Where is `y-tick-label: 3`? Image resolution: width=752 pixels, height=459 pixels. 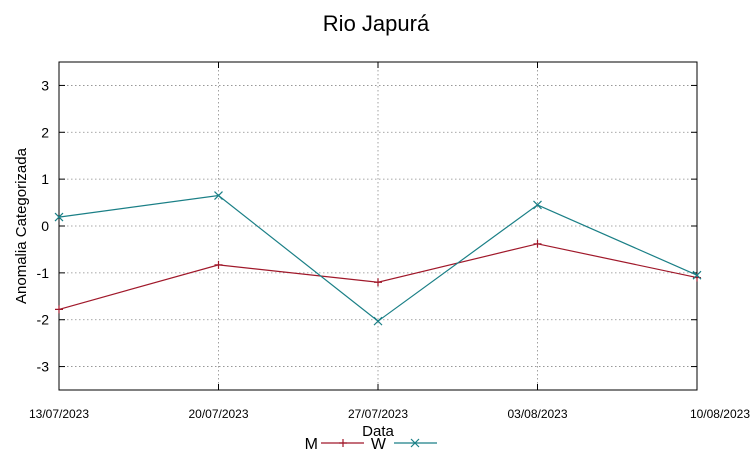
y-tick-label: 3 is located at coordinates (45, 85).